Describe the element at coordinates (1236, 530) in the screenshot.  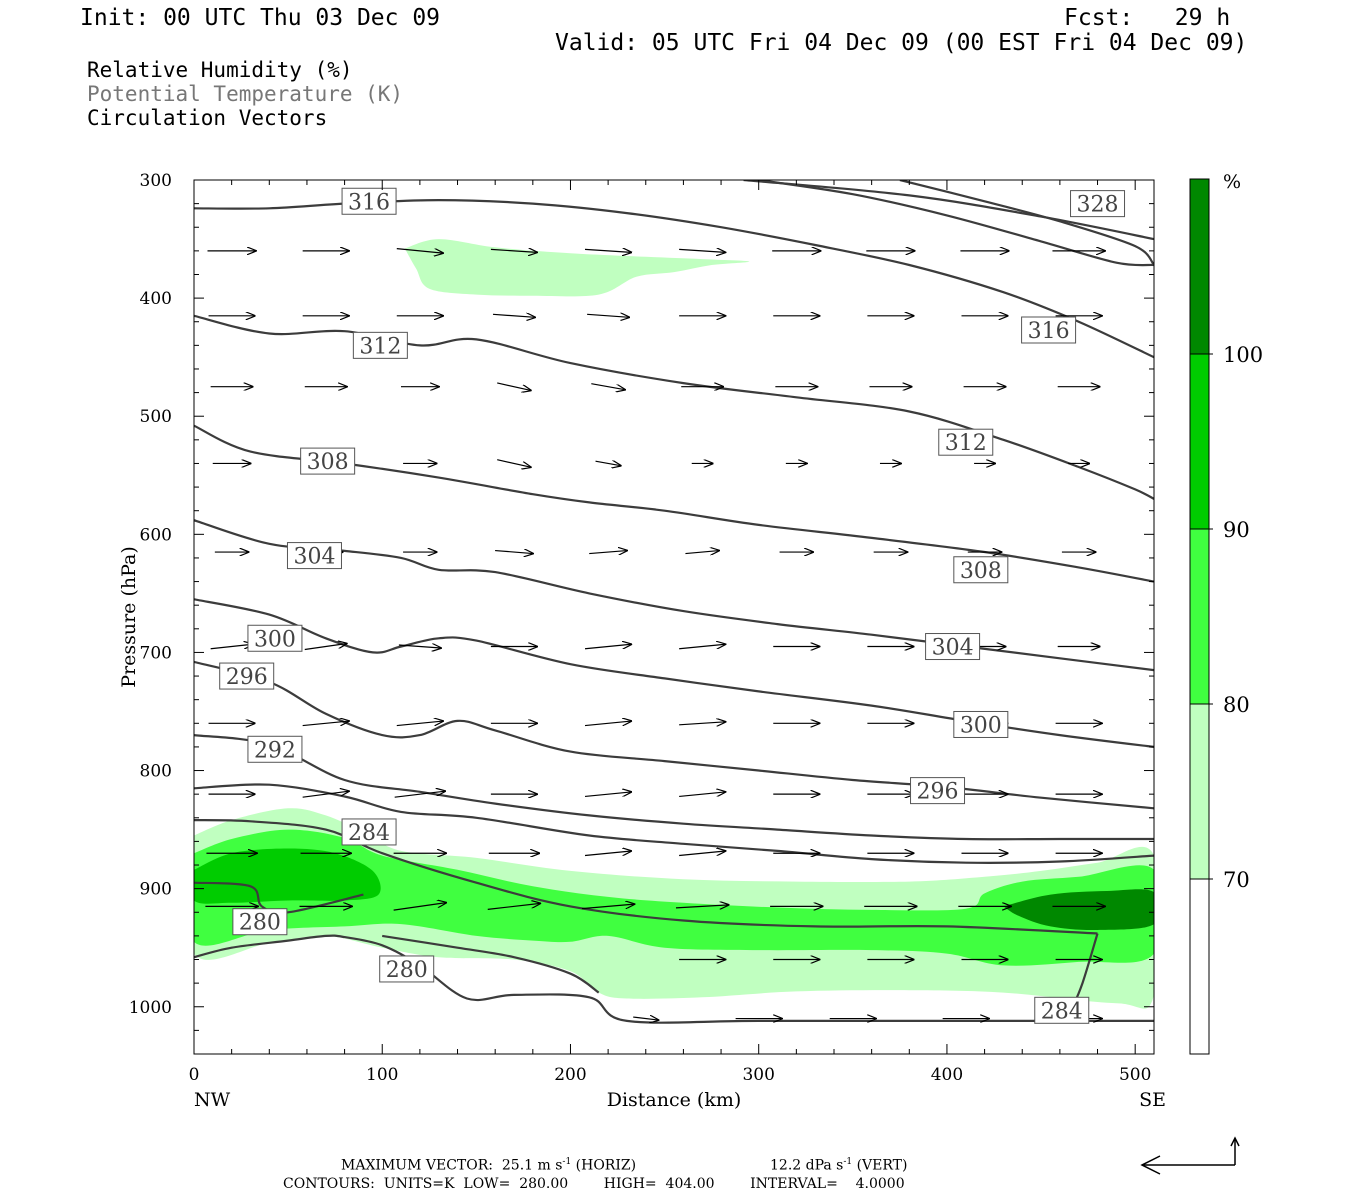
I see `colorbar-label-90: 90` at that location.